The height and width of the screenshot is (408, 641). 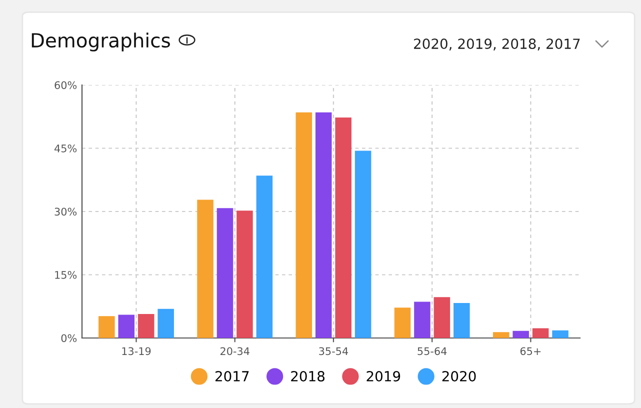 What do you see at coordinates (333, 351) in the screenshot?
I see `x-tick-label: 35-54` at bounding box center [333, 351].